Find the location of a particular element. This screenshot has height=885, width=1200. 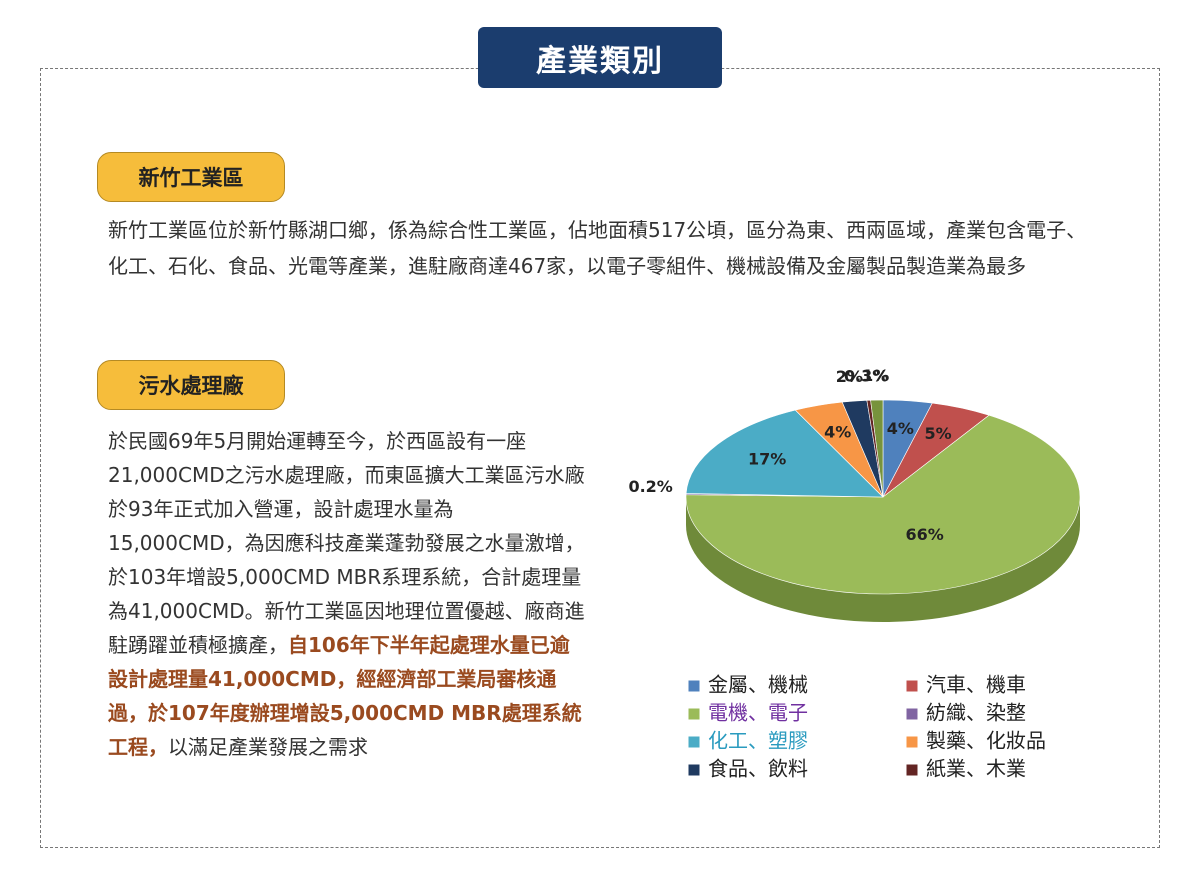

page-title: 產業類別 is located at coordinates (600, 57).